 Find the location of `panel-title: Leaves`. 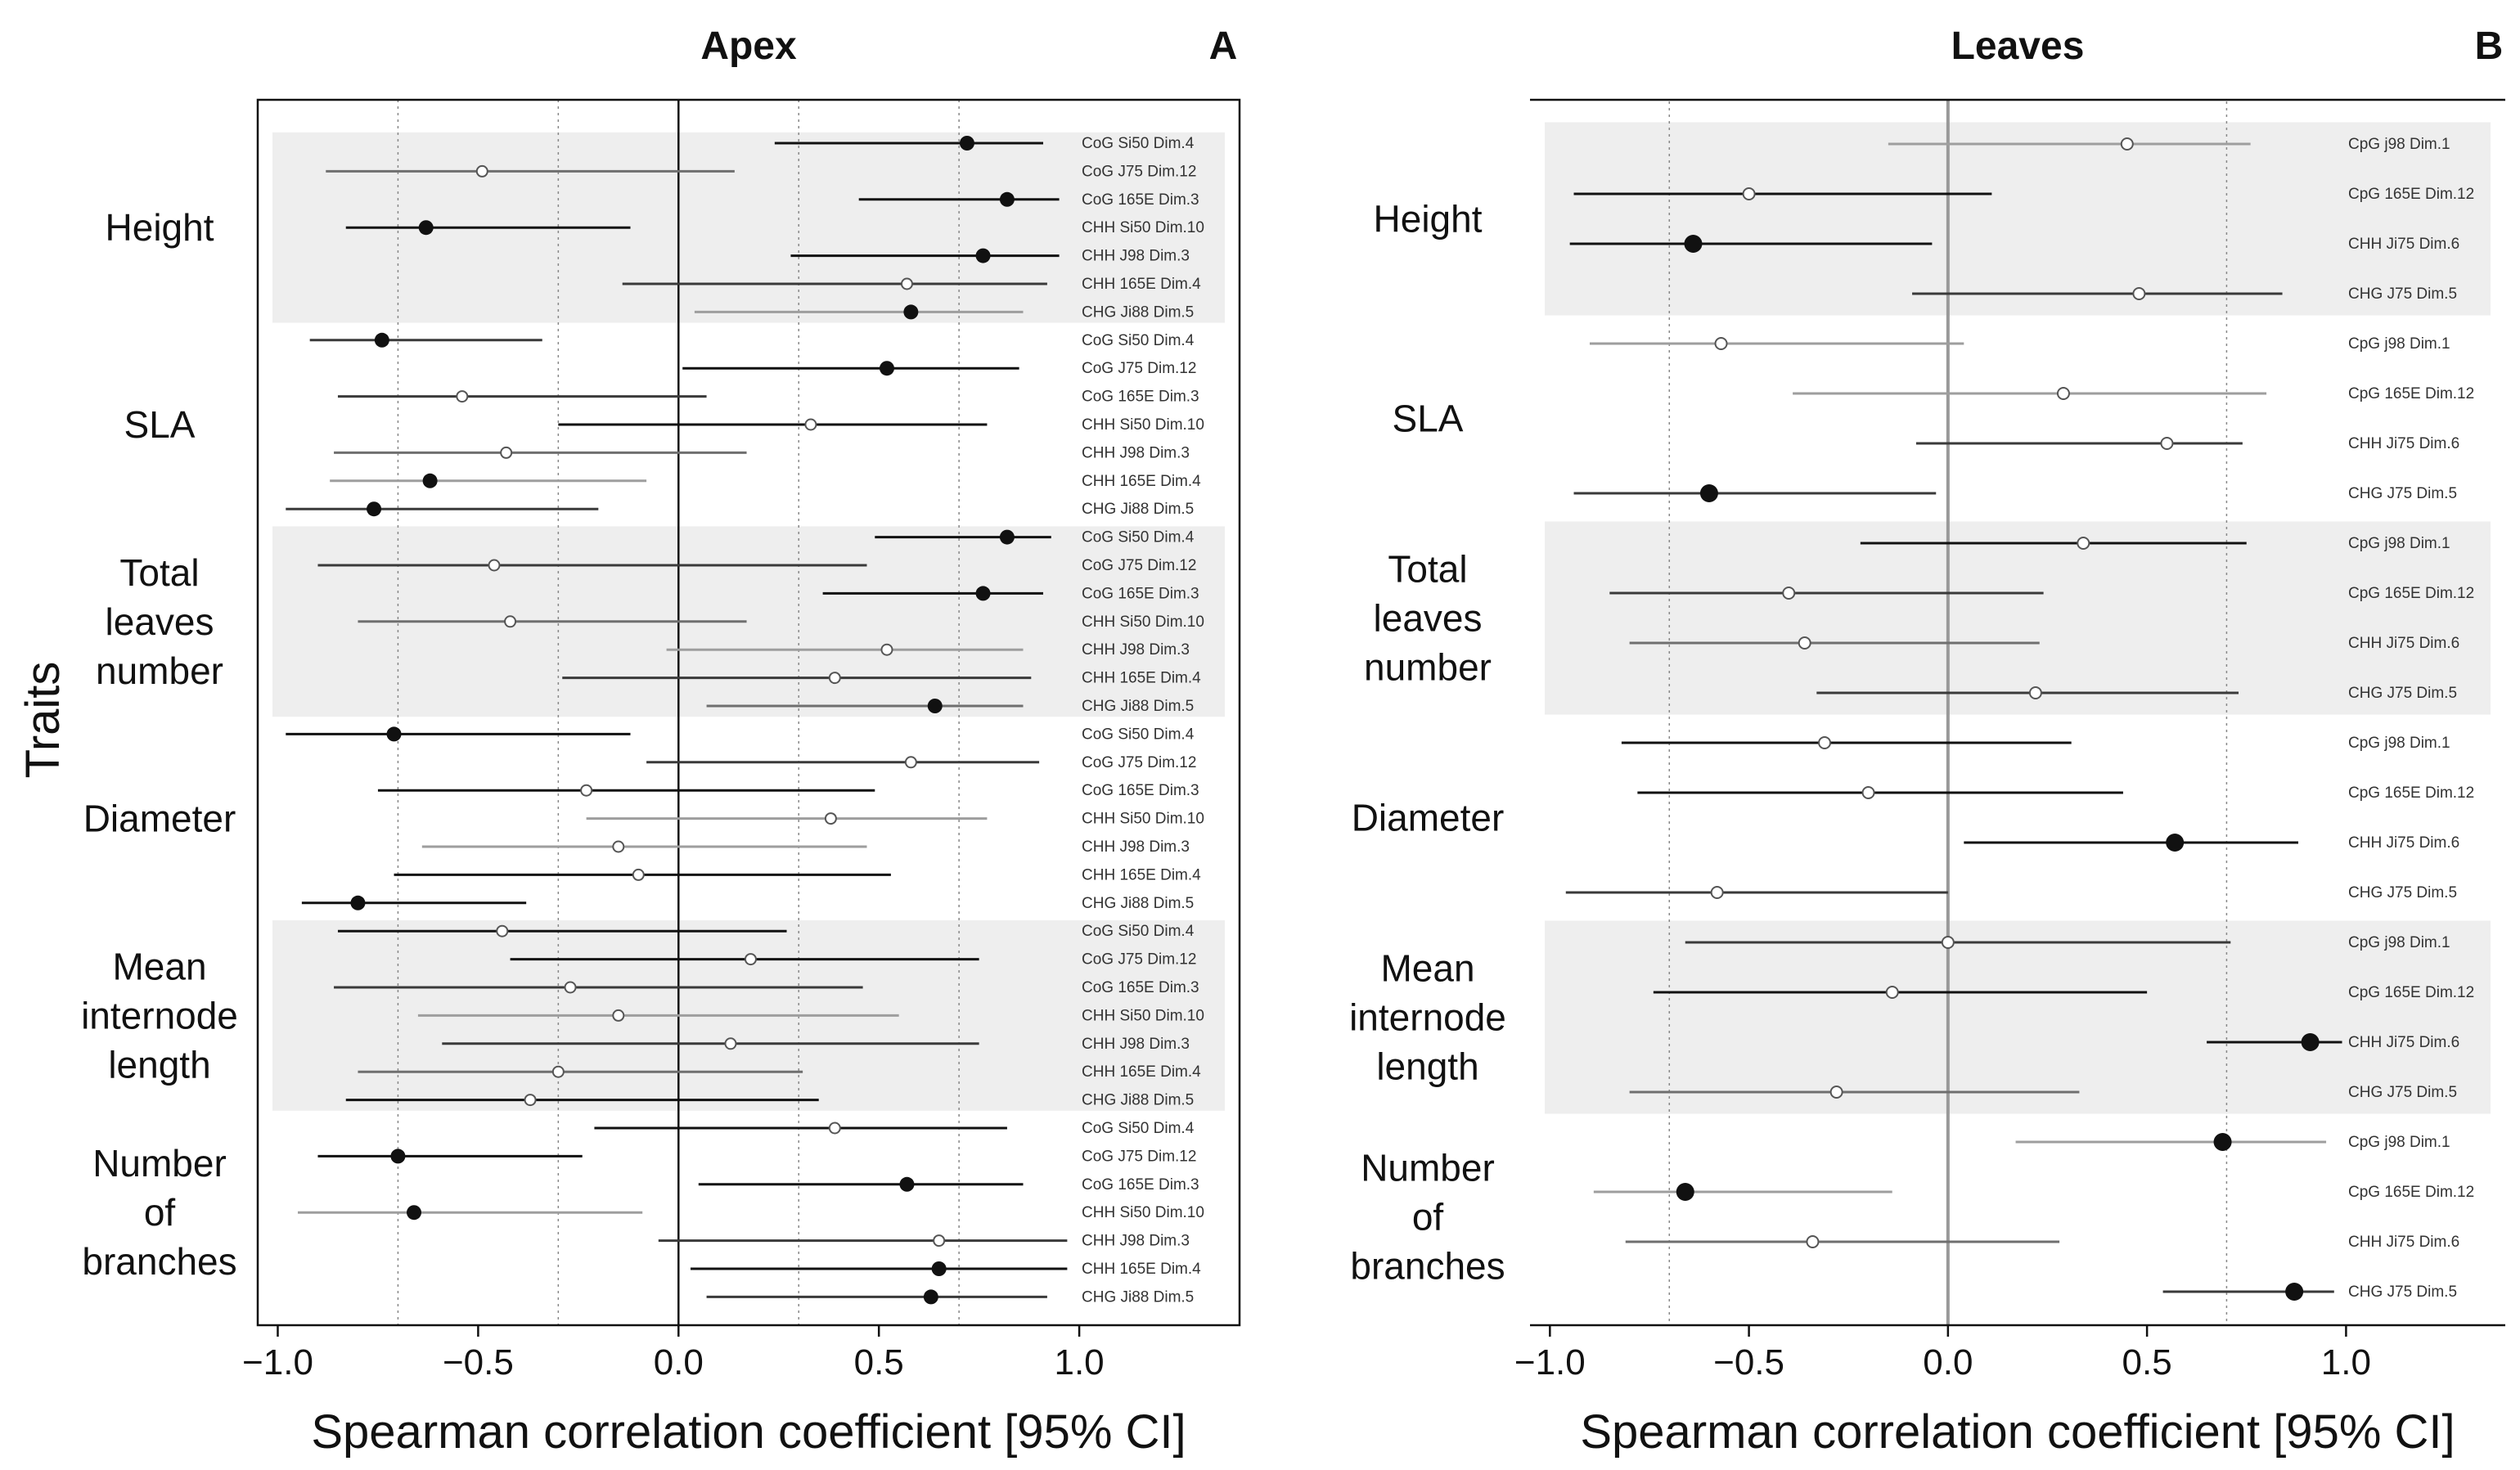

panel-title: Leaves is located at coordinates (2018, 46).